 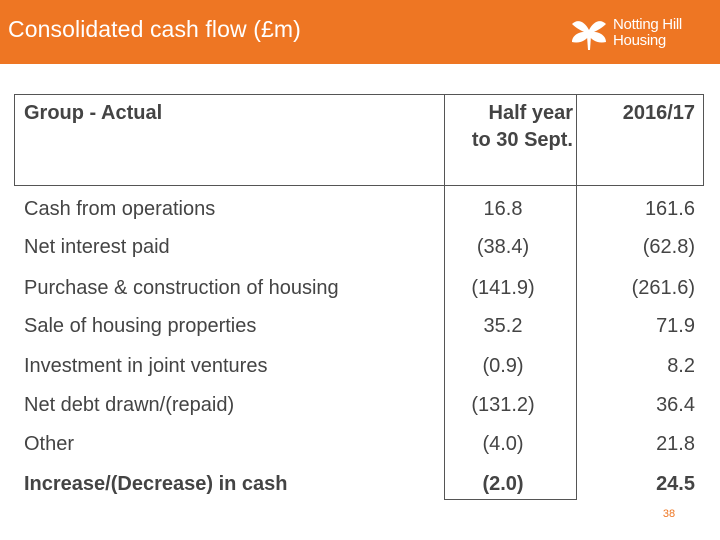 I want to click on full-year-value: (261.6), so click(x=663, y=288).